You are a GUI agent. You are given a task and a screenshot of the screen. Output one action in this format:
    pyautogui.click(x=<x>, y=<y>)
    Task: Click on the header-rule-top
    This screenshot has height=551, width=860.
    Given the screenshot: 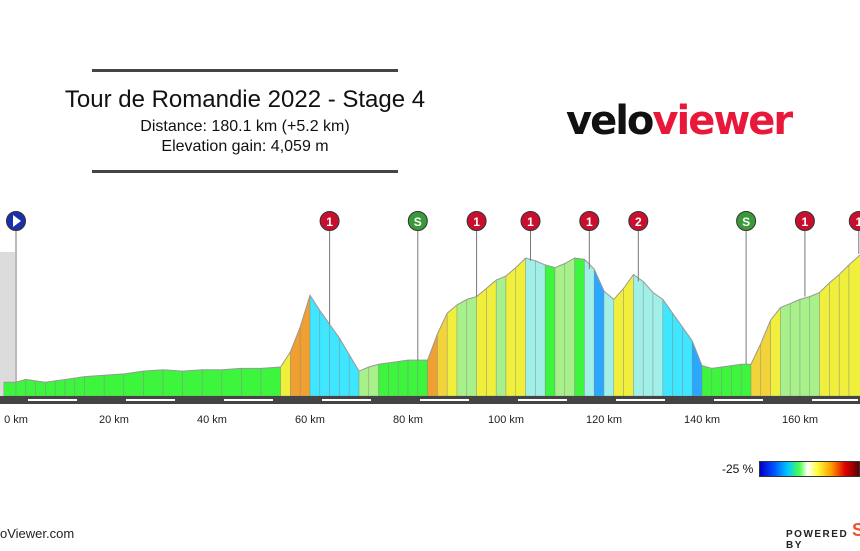 What is the action you would take?
    pyautogui.click(x=245, y=70)
    